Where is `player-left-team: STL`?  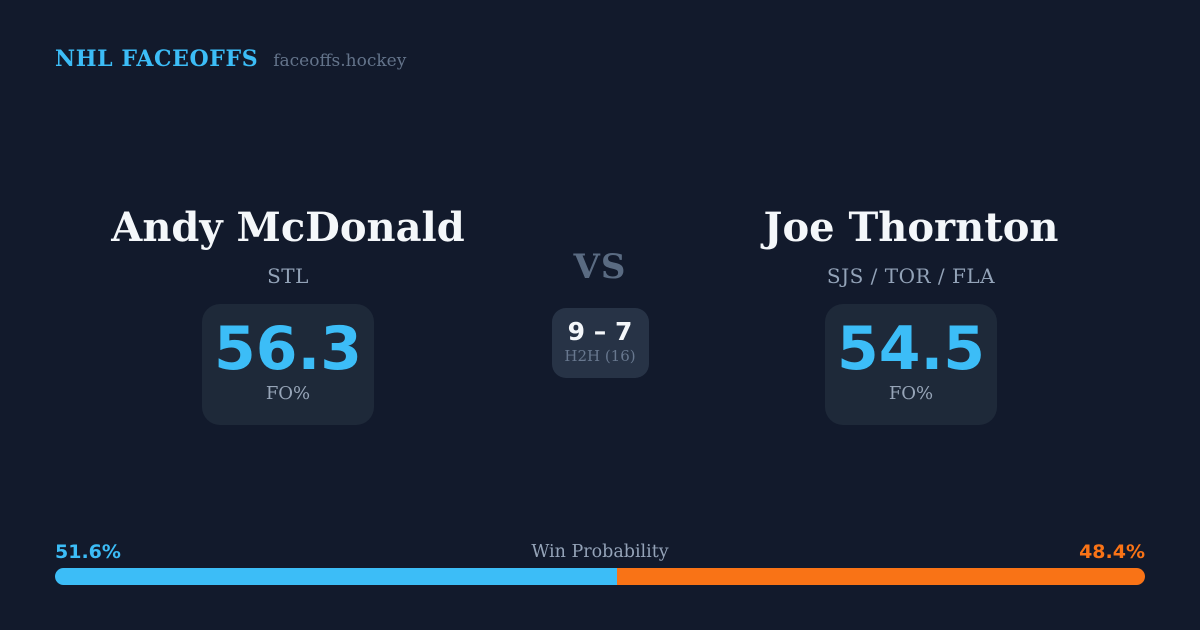
player-left-team: STL is located at coordinates (288, 276).